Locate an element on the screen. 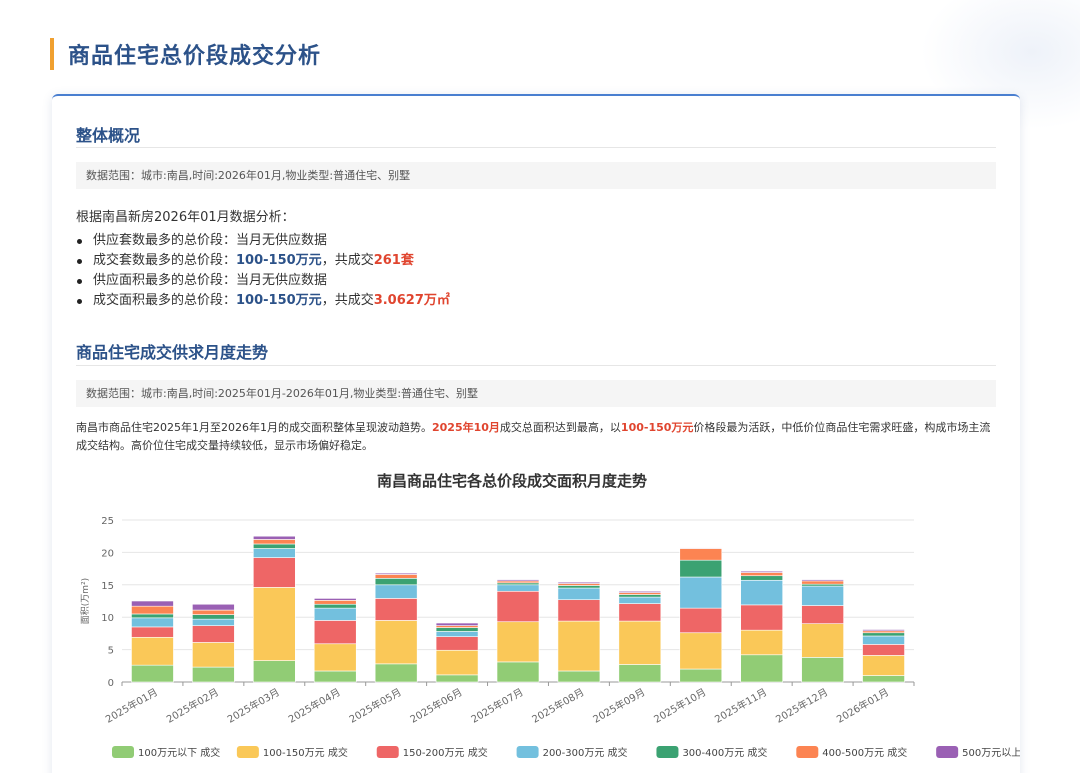 The width and height of the screenshot is (1080, 773). item-value: 261套 is located at coordinates (393, 260).